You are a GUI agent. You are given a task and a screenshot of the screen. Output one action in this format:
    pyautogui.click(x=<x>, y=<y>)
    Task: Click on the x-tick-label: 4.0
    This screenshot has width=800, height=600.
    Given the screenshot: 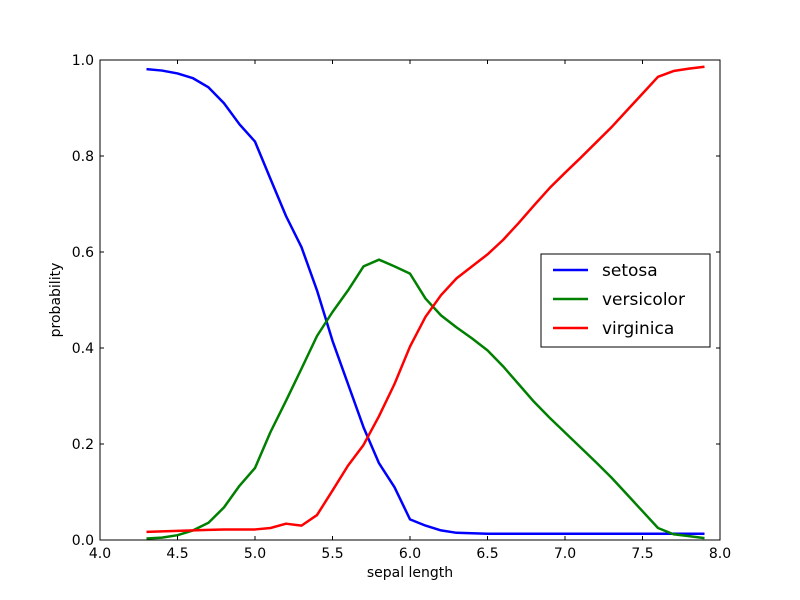 What is the action you would take?
    pyautogui.click(x=100, y=554)
    